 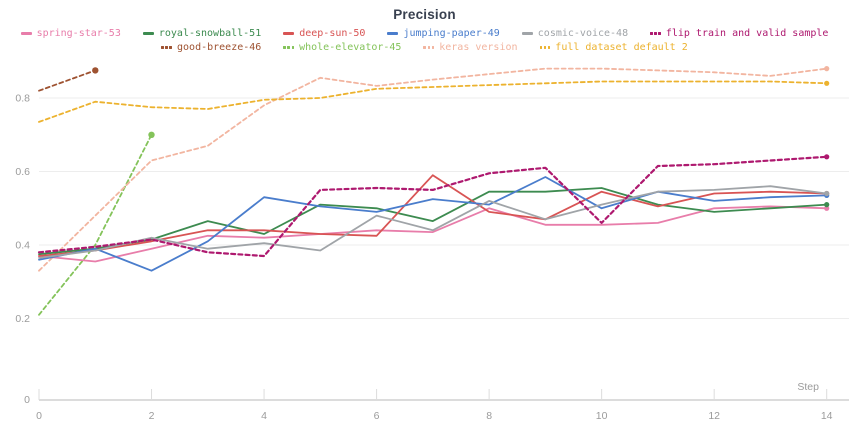 I want to click on x-tick-label-8: 8, so click(x=489, y=416).